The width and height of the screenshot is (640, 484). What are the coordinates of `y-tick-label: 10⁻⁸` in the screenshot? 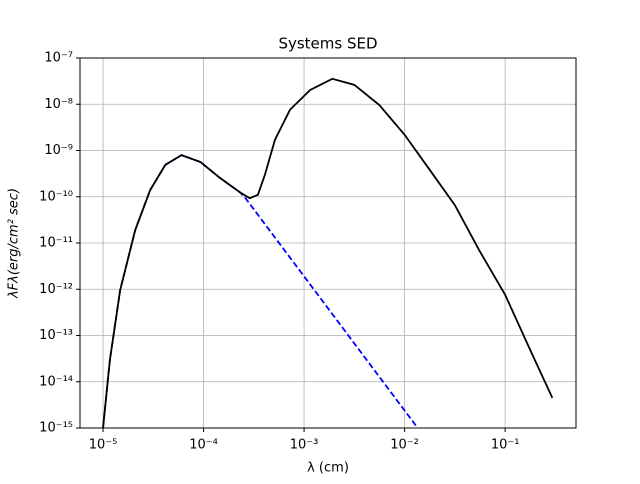 It's located at (58, 104).